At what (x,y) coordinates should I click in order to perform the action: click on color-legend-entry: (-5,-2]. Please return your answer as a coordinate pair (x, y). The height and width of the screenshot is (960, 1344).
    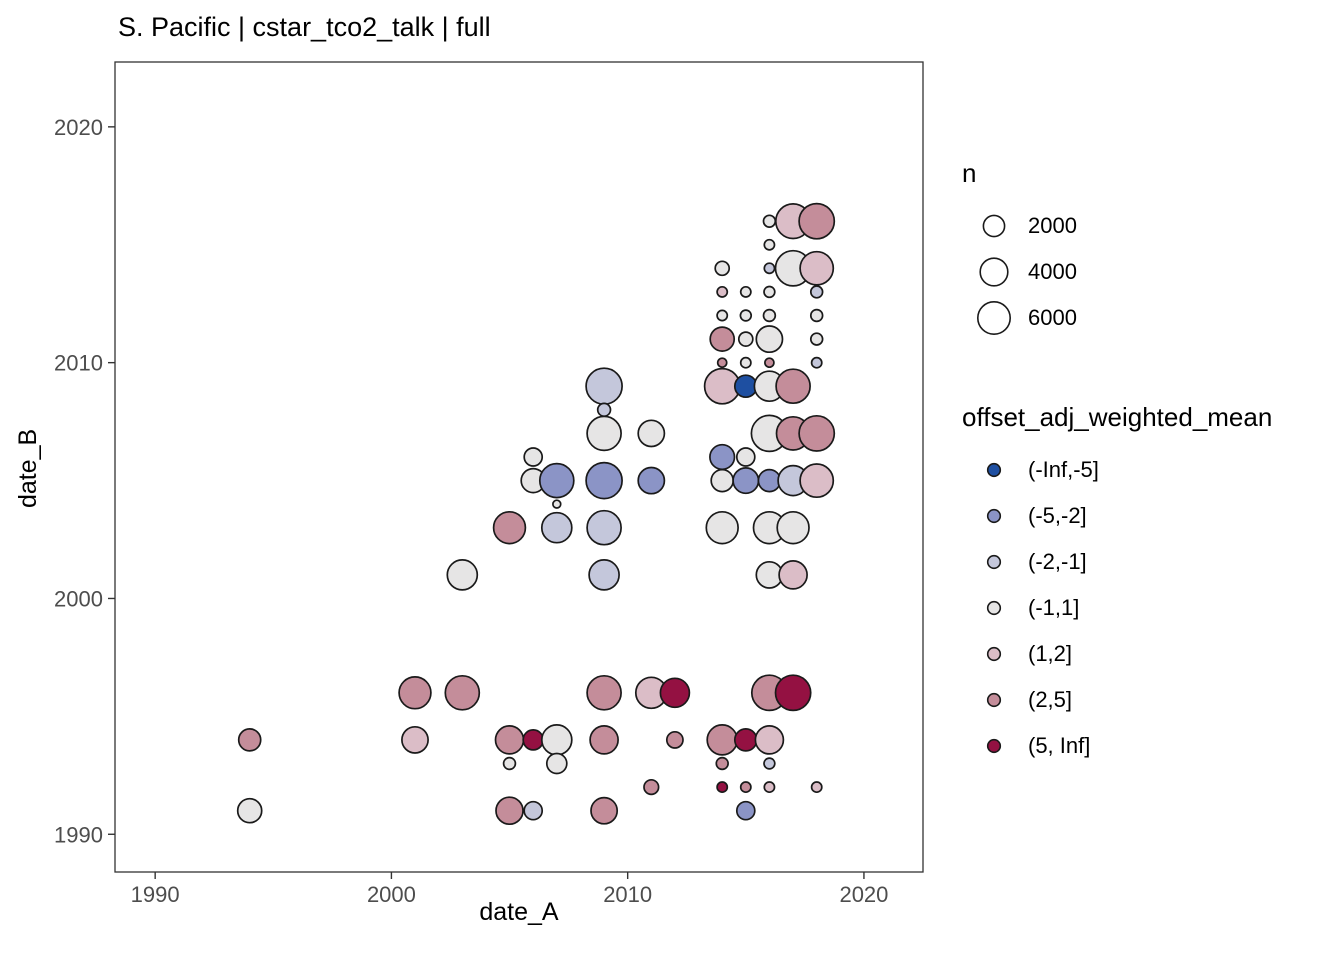
    Looking at the image, I should click on (1117, 516).